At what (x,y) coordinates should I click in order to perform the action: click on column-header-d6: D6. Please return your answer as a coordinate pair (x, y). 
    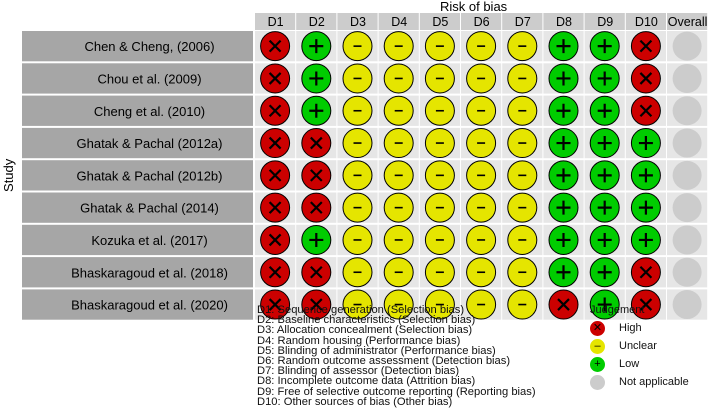
    Looking at the image, I should click on (482, 22).